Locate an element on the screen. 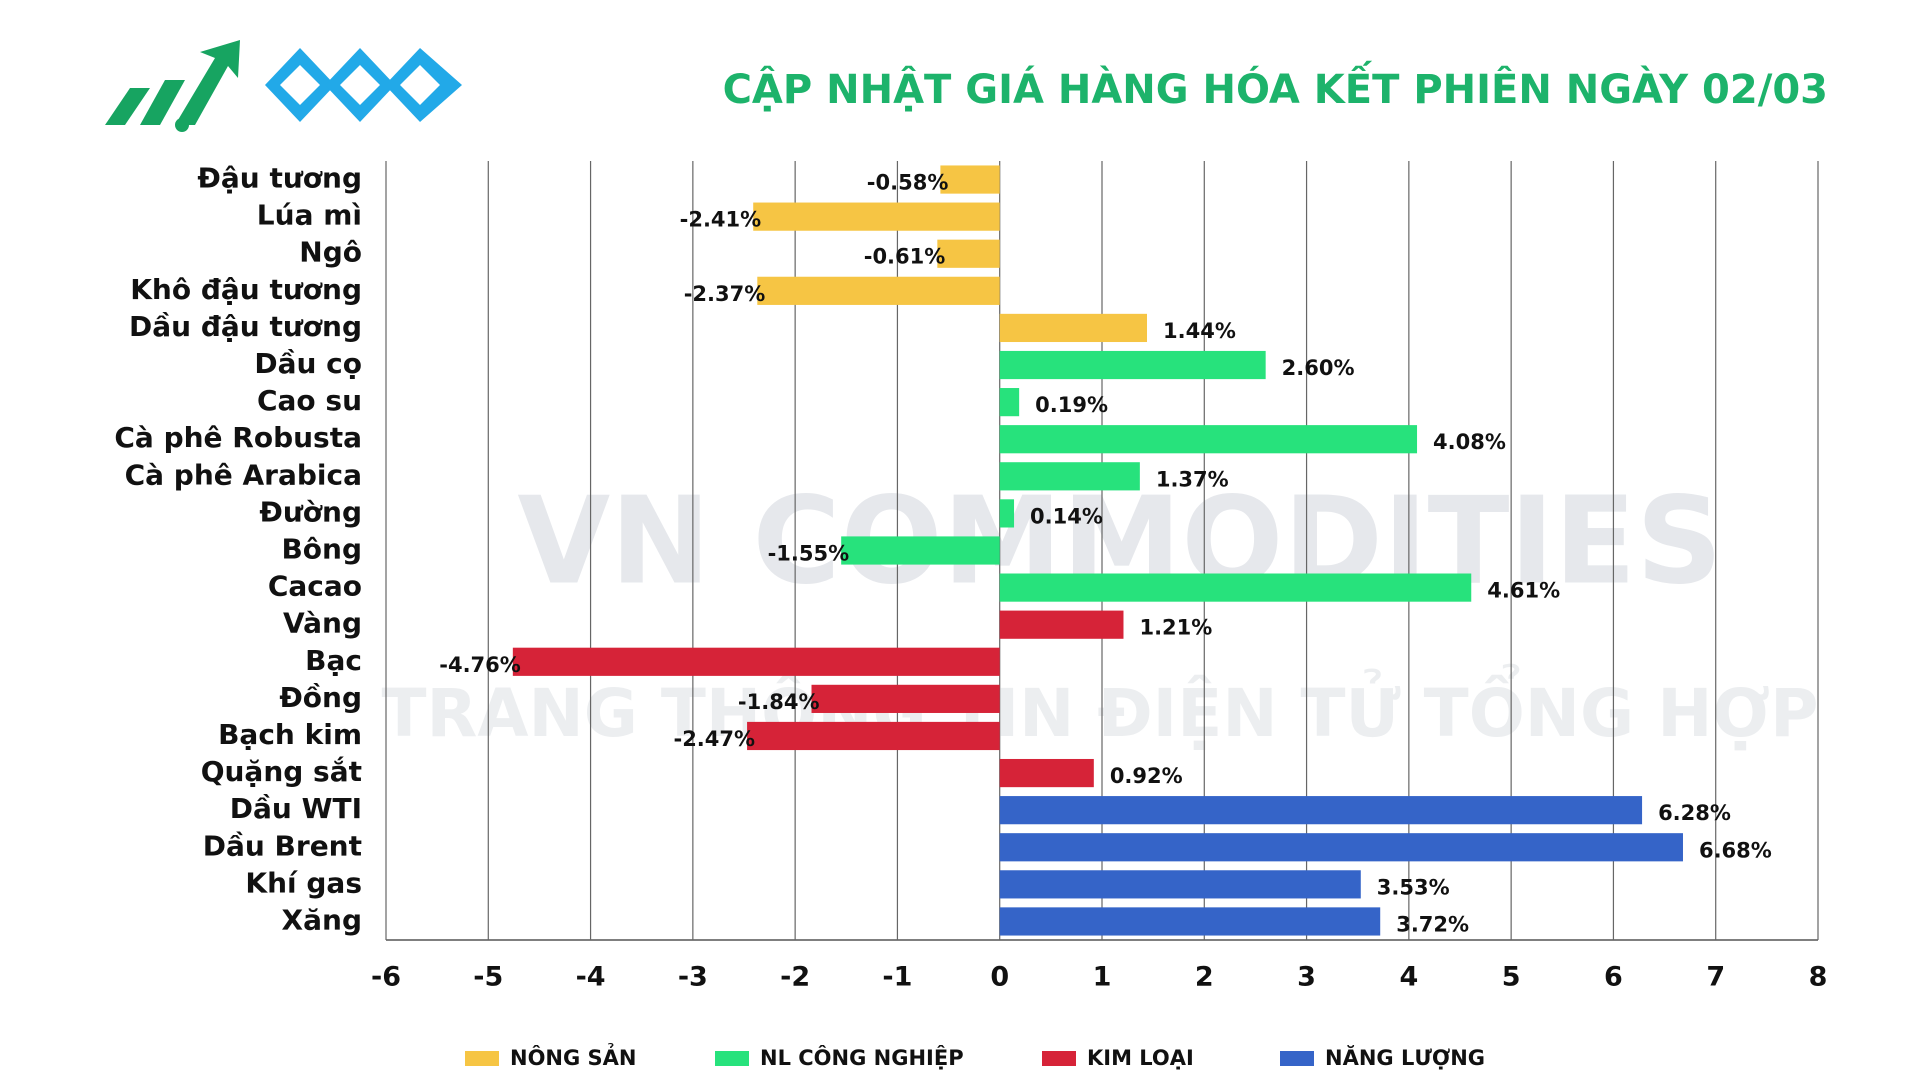 The height and width of the screenshot is (1080, 1920). y-tick-label: Khí gas is located at coordinates (303, 882).